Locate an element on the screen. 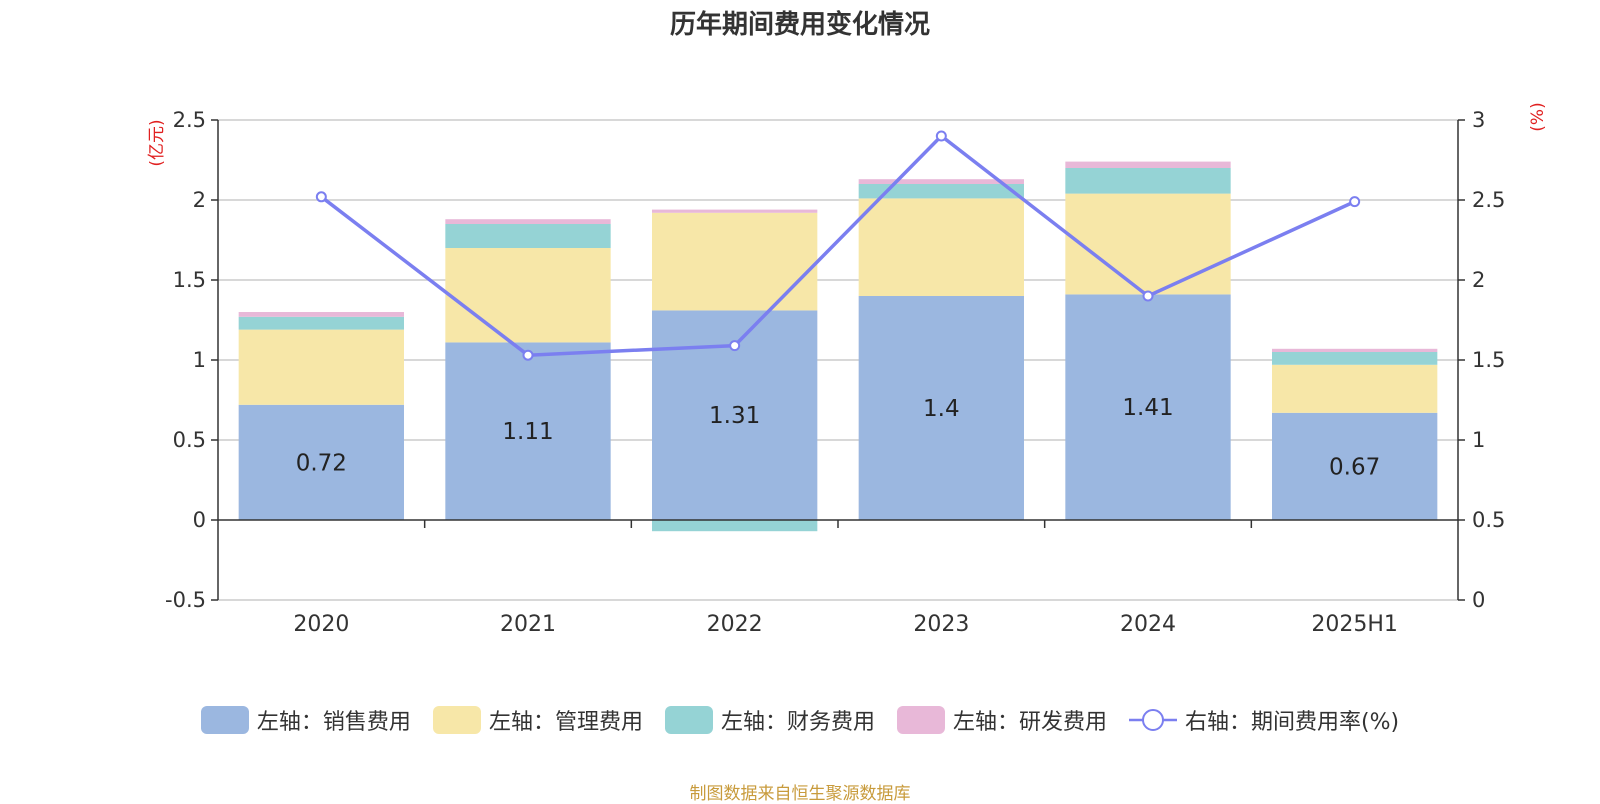 The height and width of the screenshot is (804, 1600). right-axis-tick-label: 2 is located at coordinates (1478, 280).